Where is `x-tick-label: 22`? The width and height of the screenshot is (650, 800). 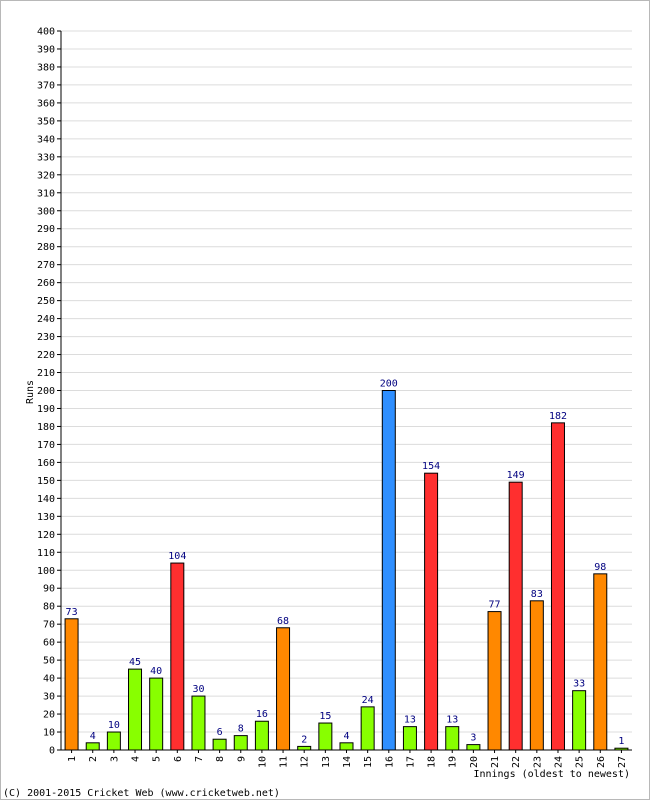 x-tick-label: 22 is located at coordinates (516, 762).